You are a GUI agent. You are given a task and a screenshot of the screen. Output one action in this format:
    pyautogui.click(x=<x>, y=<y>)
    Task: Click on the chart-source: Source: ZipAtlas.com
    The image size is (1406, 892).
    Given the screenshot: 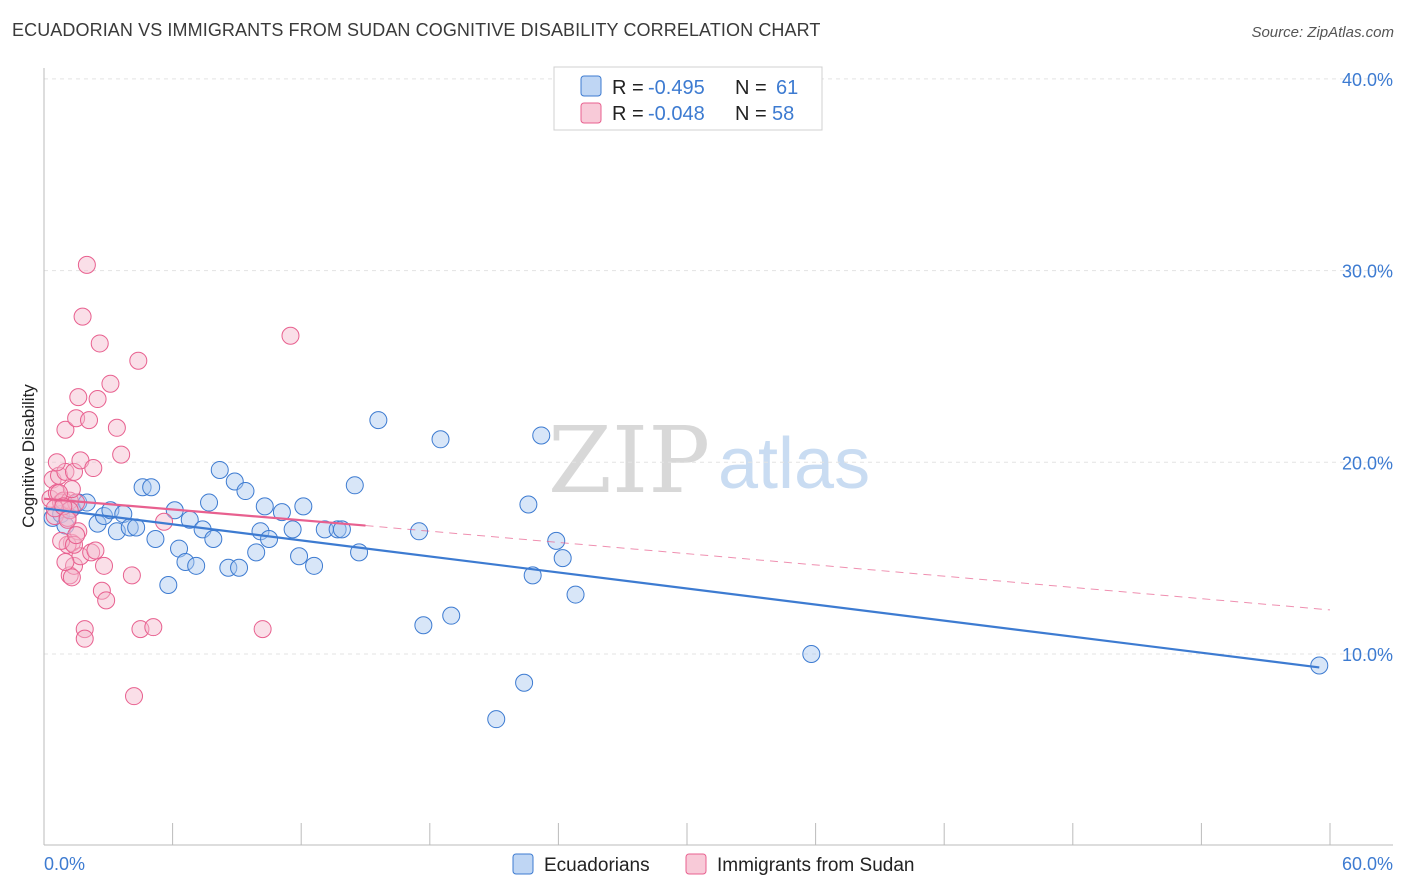 What is the action you would take?
    pyautogui.click(x=1322, y=32)
    